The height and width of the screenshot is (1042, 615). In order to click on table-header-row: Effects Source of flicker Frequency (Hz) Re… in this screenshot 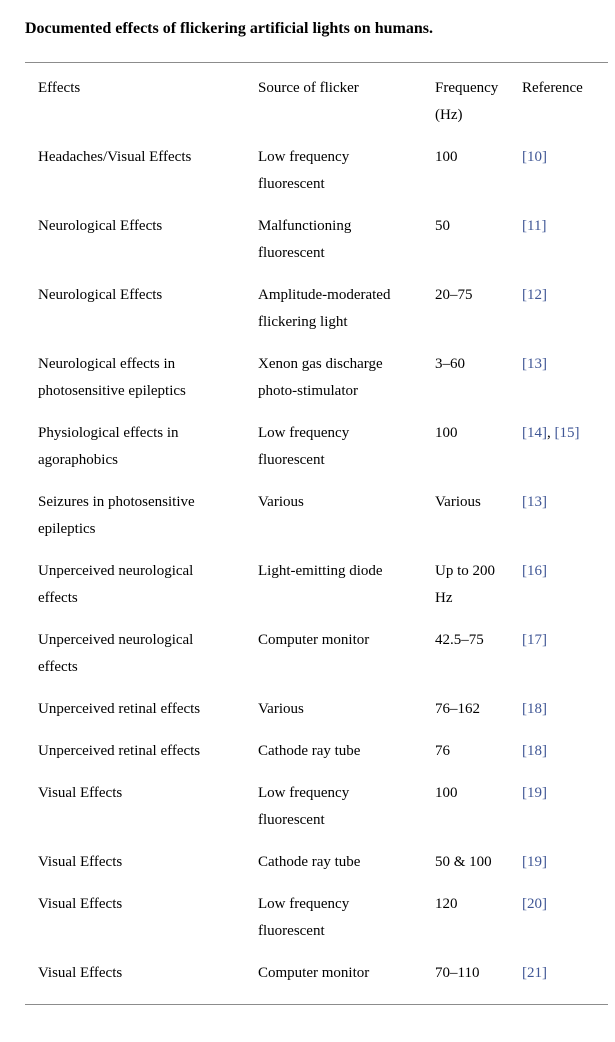, I will do `click(316, 100)`.